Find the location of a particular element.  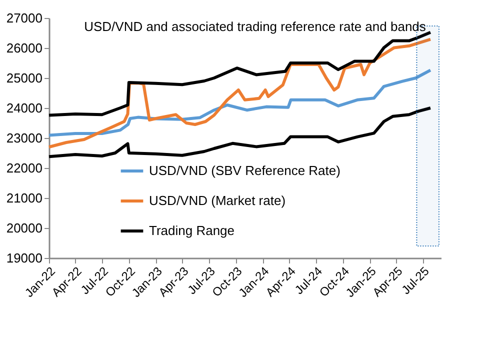

y-tick-label: 19000 is located at coordinates (24, 258).